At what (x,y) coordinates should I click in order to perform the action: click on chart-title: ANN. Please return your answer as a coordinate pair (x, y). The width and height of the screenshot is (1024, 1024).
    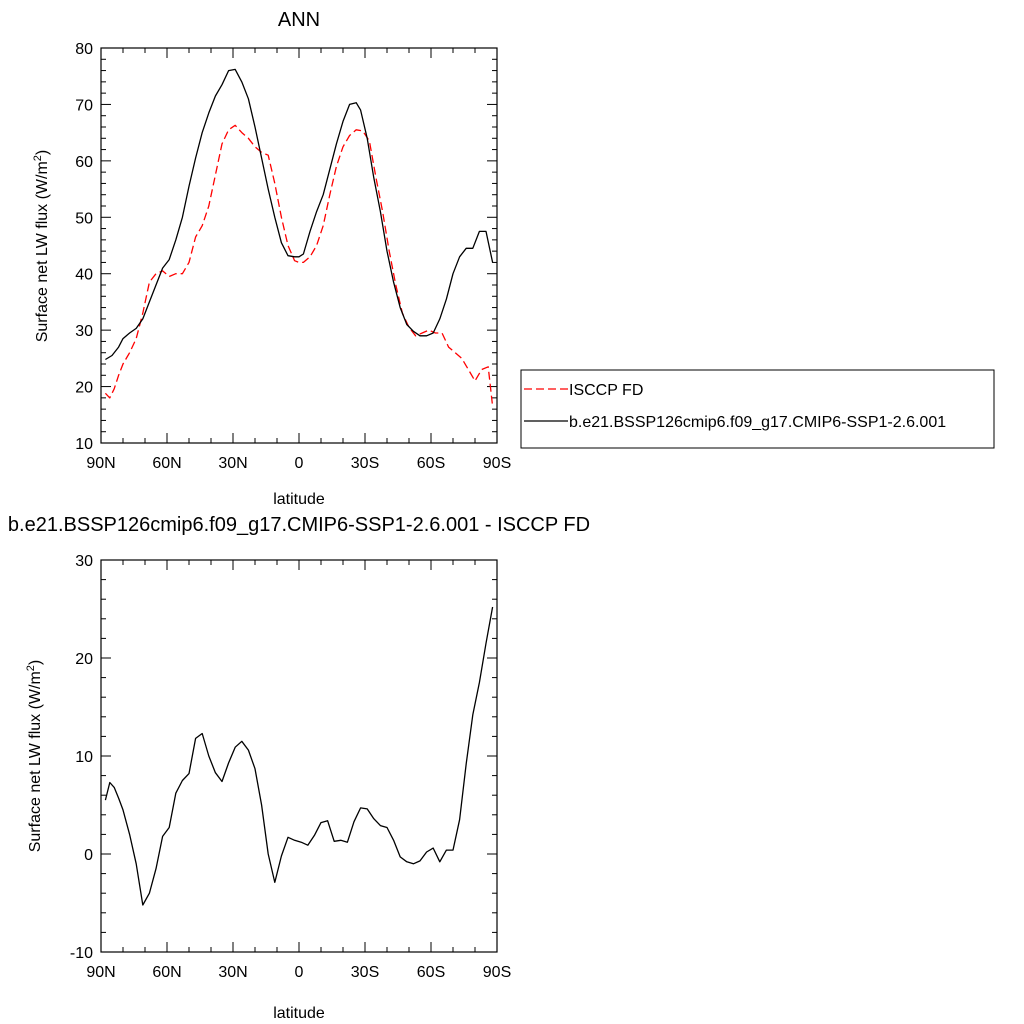
    Looking at the image, I should click on (299, 20).